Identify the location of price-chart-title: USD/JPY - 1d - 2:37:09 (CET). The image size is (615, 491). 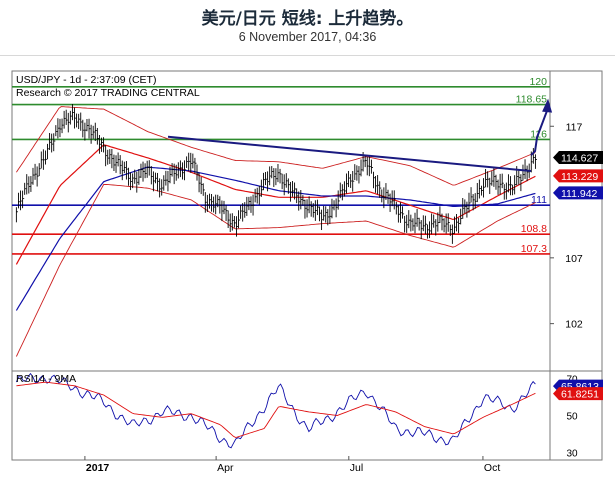
(86, 80).